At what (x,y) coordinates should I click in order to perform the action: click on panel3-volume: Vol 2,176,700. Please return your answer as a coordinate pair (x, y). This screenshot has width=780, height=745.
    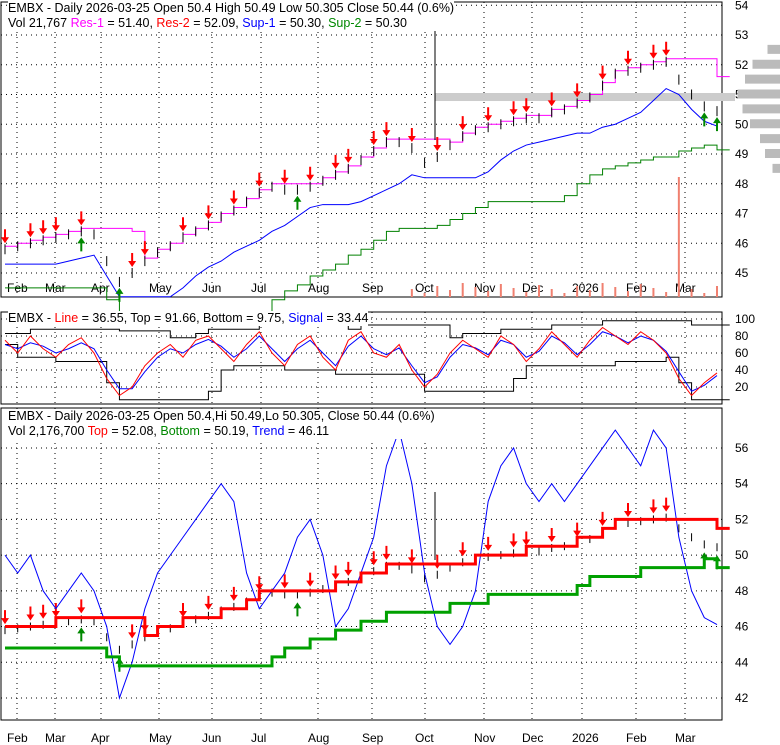
    Looking at the image, I should click on (48, 431).